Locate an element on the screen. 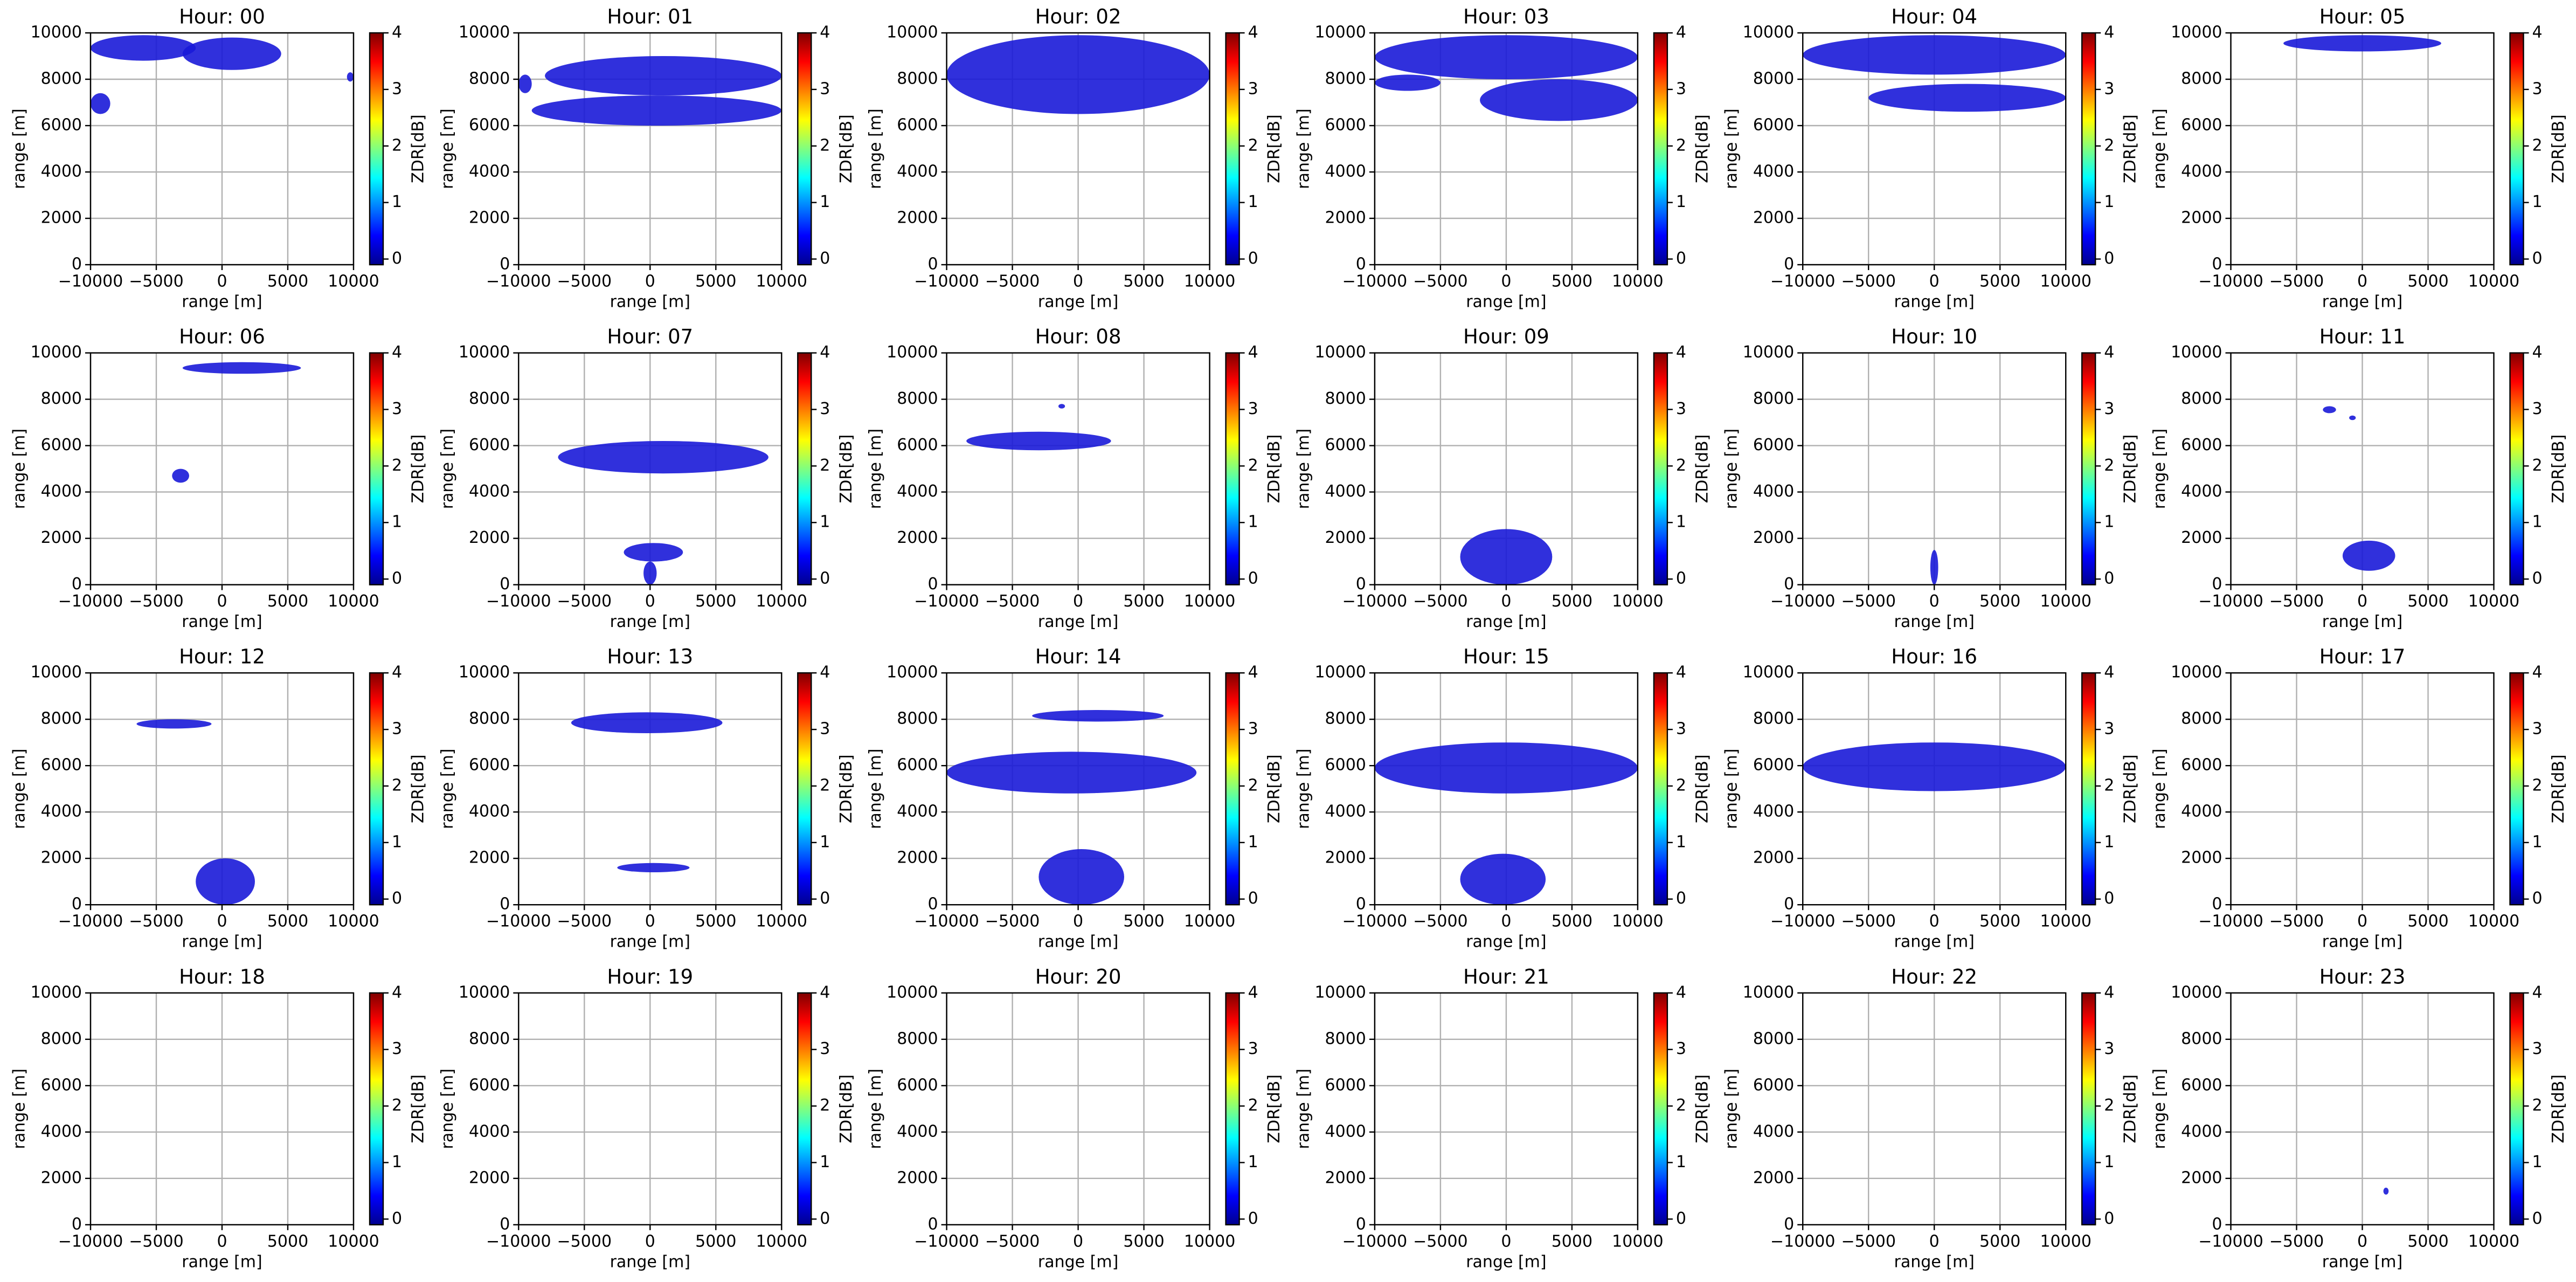  subplot-title: Hour: 20 is located at coordinates (1078, 976).